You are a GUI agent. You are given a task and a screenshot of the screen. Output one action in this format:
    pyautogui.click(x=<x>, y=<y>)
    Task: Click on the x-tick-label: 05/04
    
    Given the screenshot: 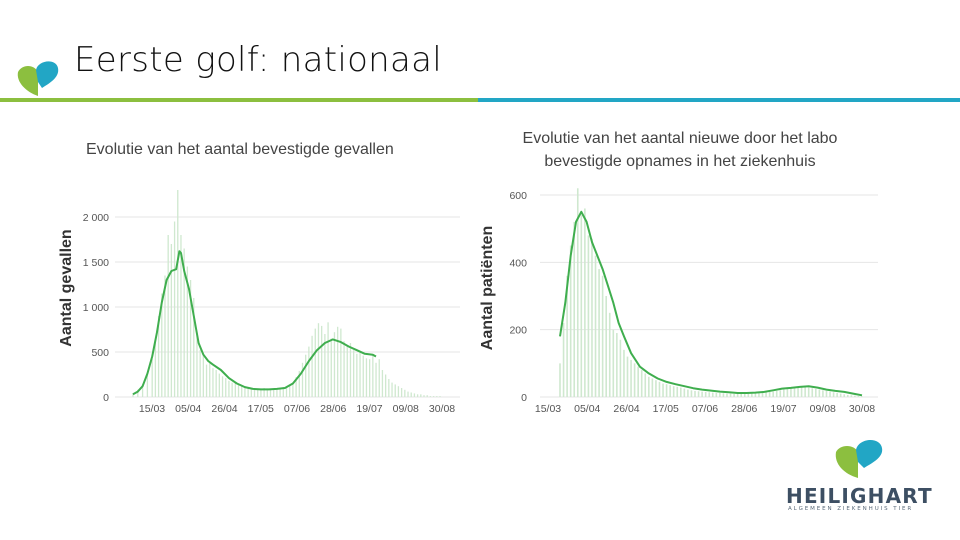 What is the action you would take?
    pyautogui.click(x=188, y=409)
    